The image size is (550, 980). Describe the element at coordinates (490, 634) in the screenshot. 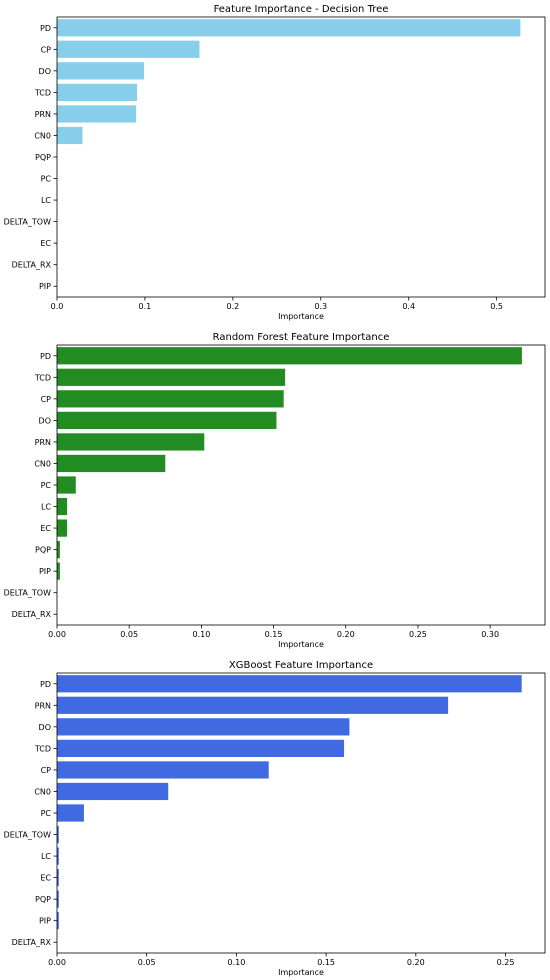

I see `x-tick-label: 0.30` at that location.